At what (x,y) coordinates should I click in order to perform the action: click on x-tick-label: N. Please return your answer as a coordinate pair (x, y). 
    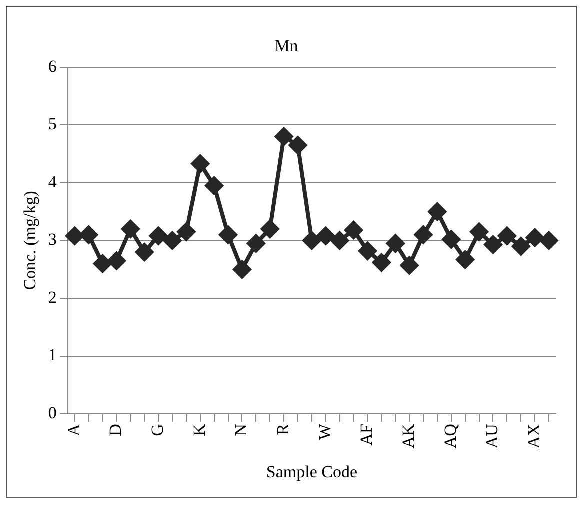
    Looking at the image, I should click on (241, 430).